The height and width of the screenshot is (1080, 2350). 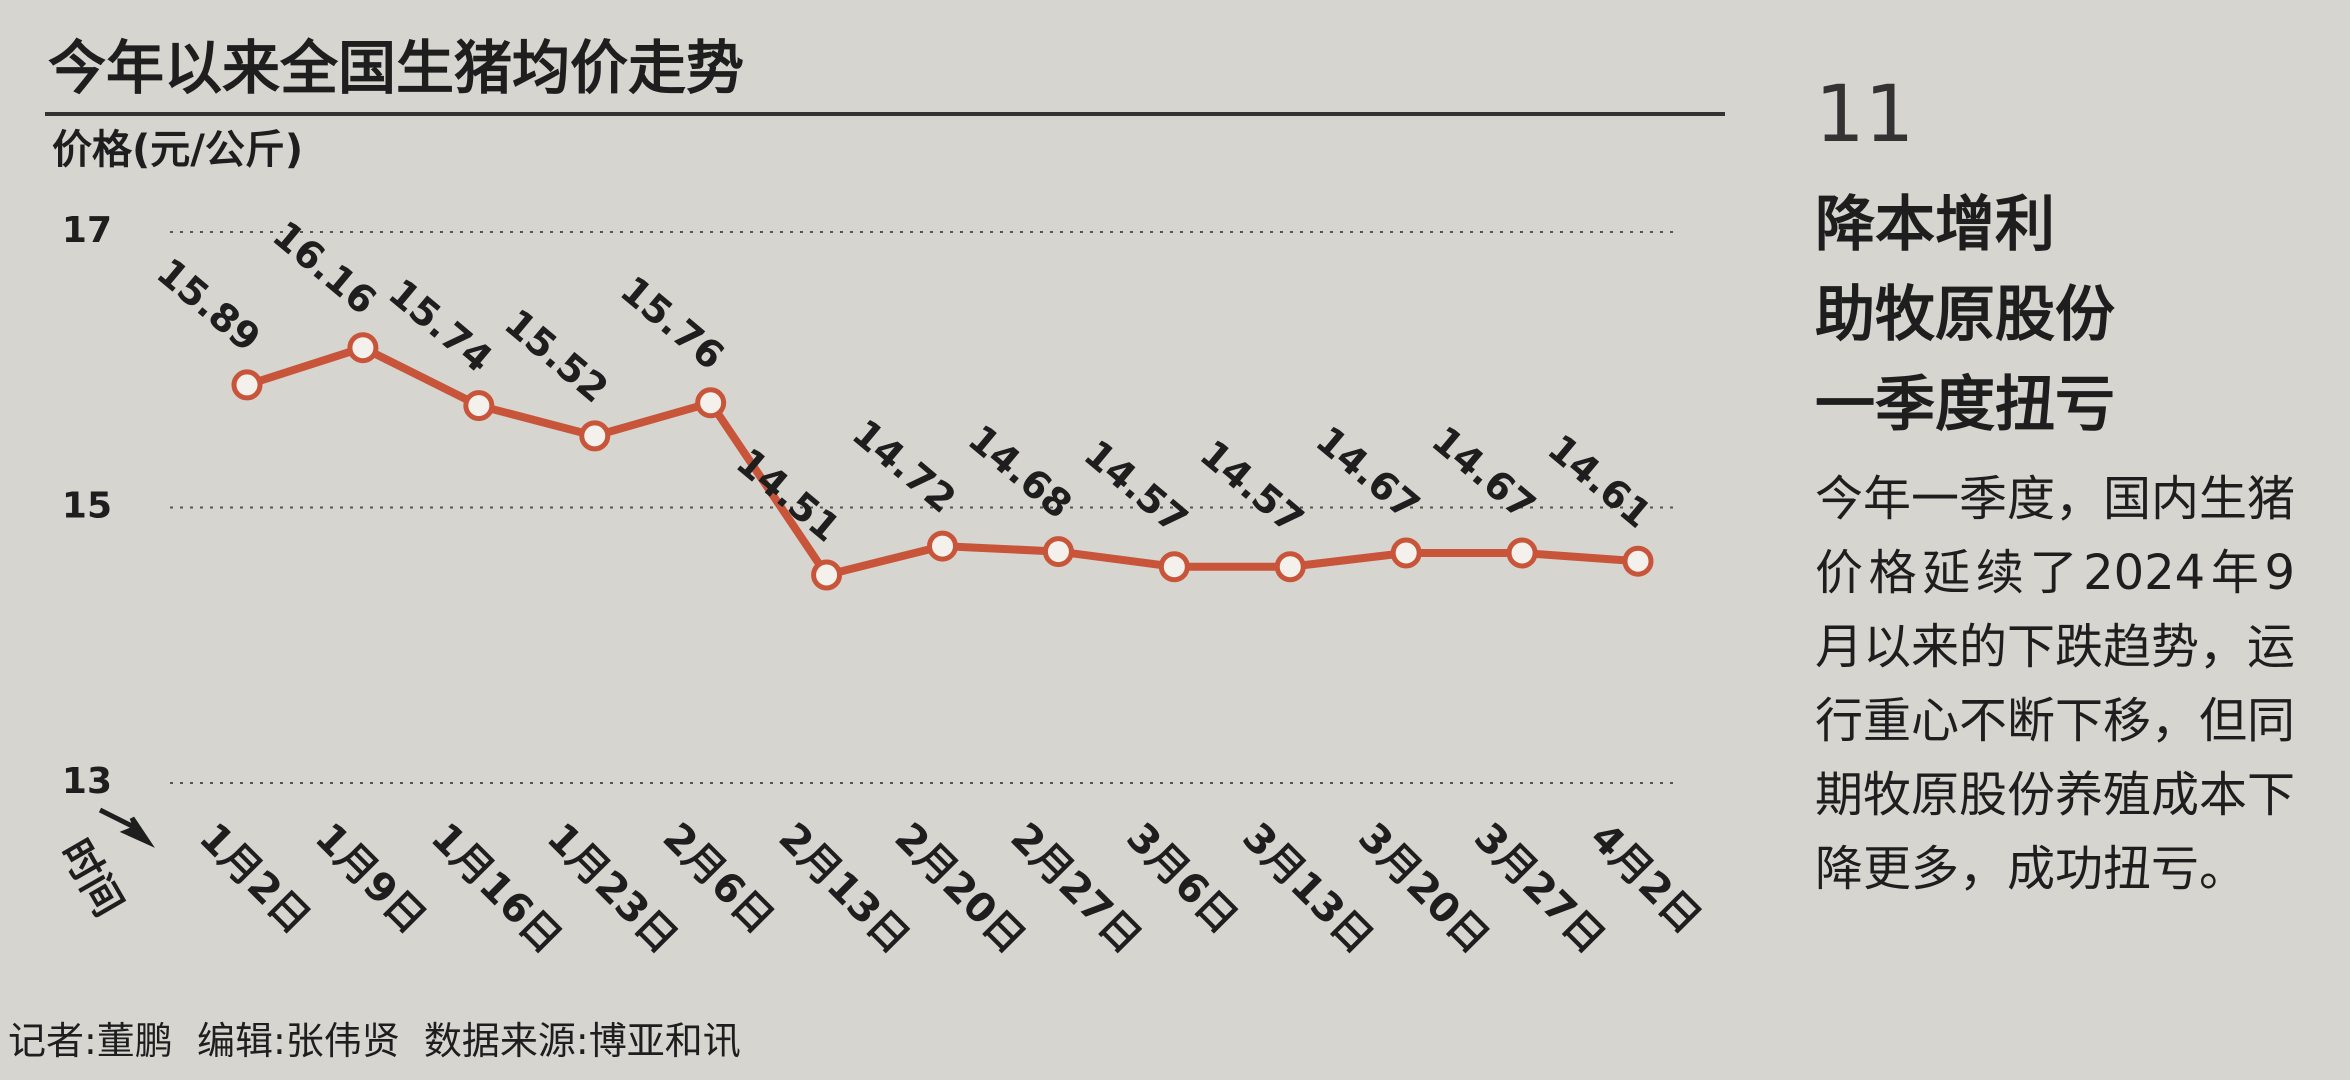 I want to click on x-axis-arrow, so click(x=126, y=827).